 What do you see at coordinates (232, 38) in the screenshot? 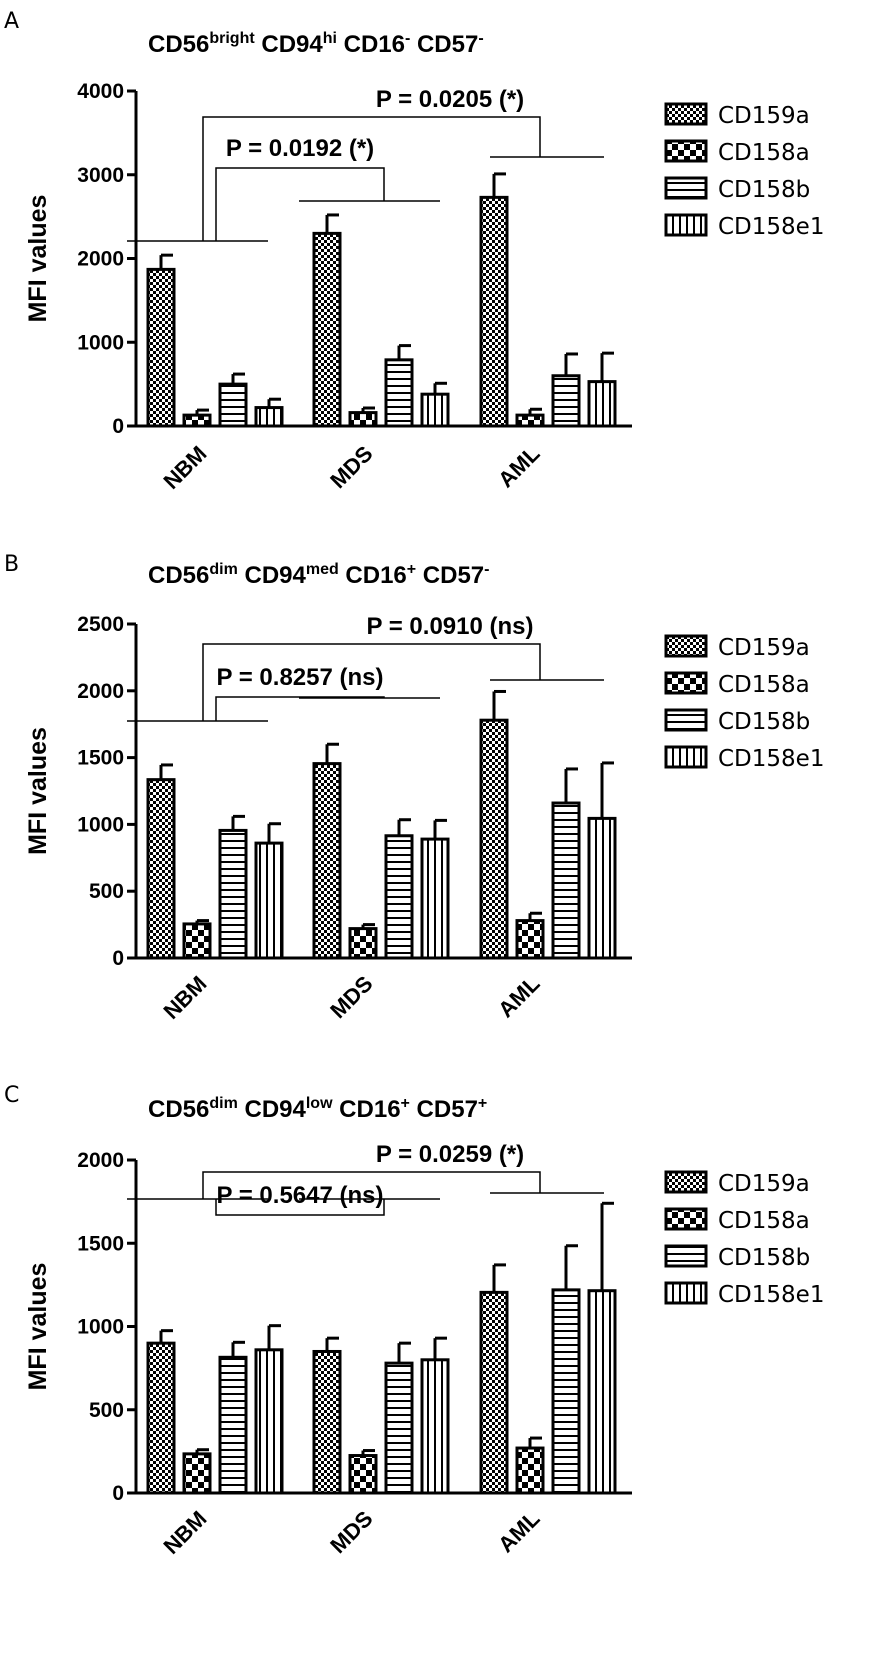
I see `title-superscript: bright` at bounding box center [232, 38].